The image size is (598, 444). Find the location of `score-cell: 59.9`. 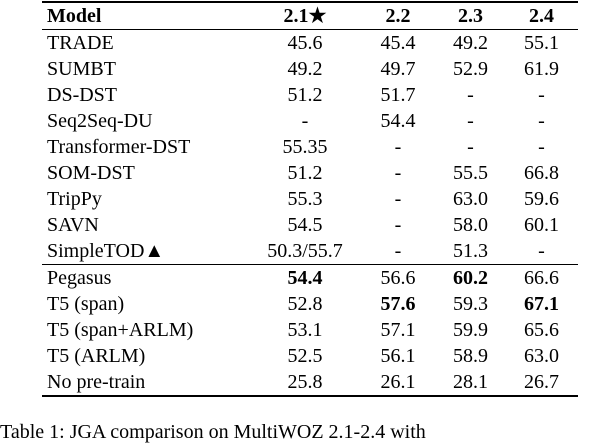

score-cell: 59.9 is located at coordinates (470, 330).